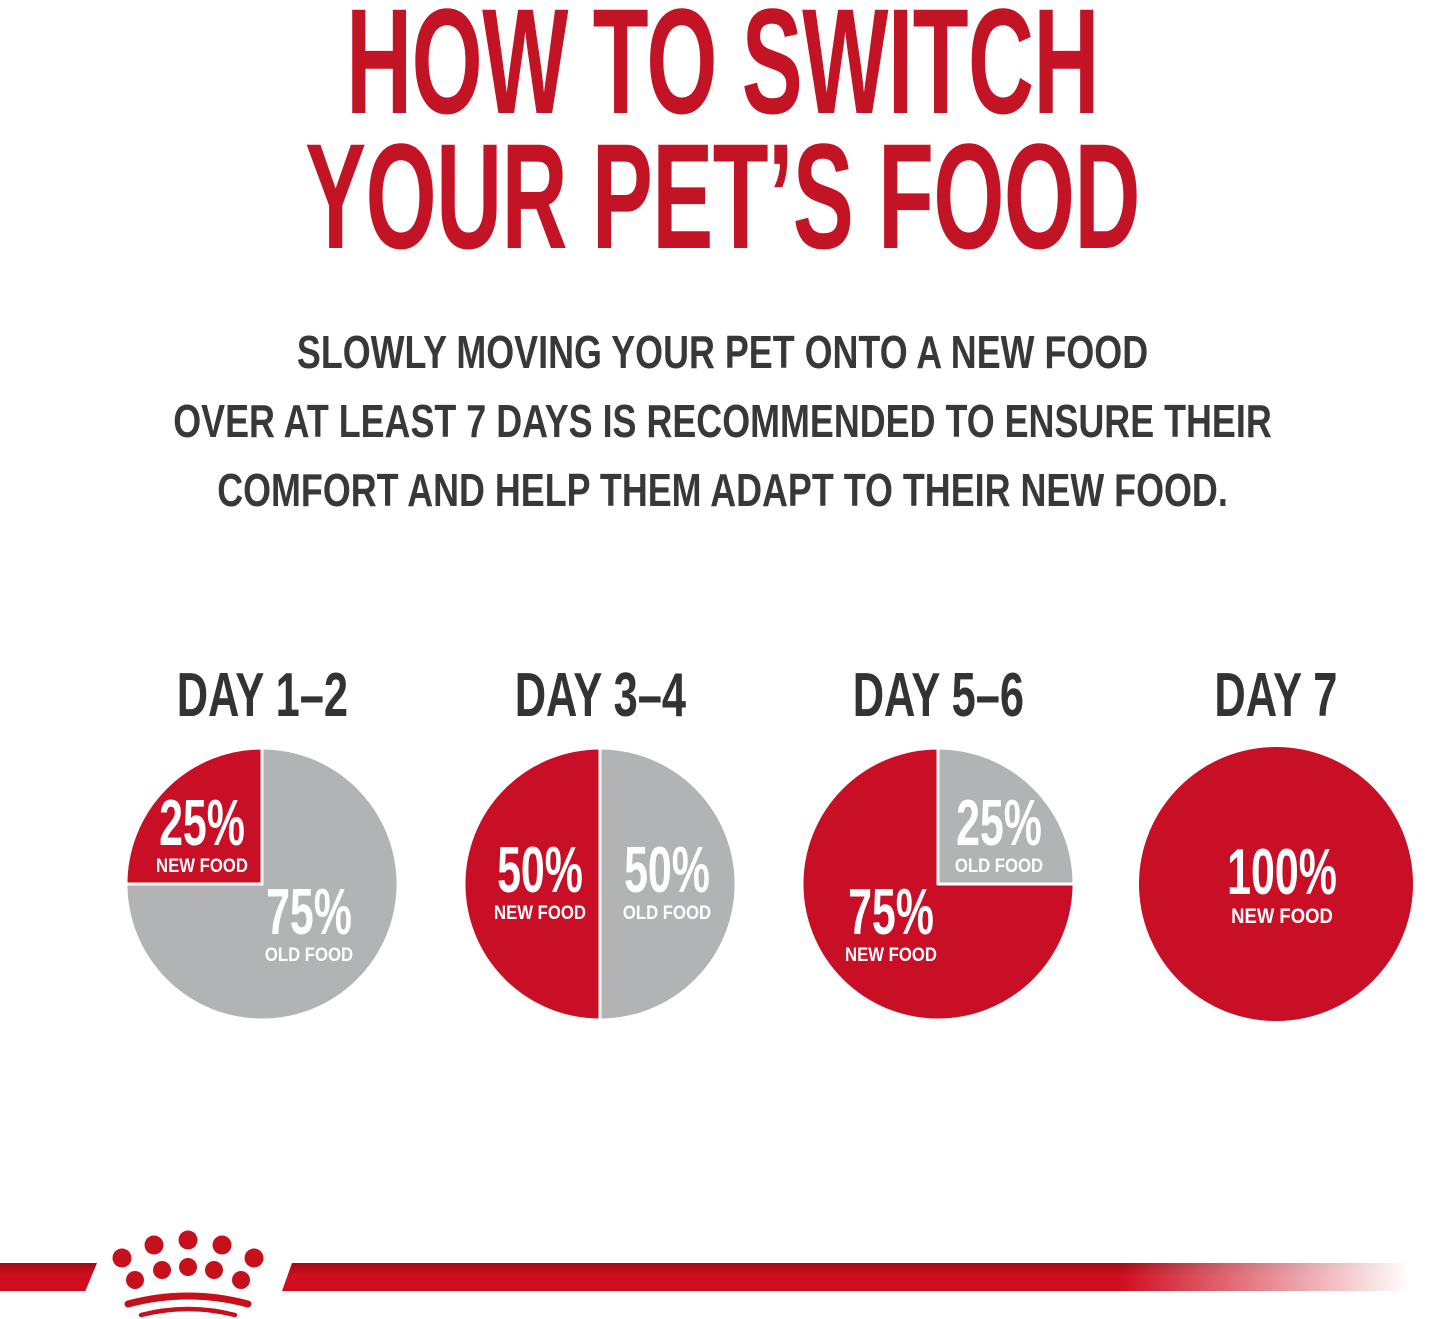  Describe the element at coordinates (202, 831) in the screenshot. I see `pie-label-new-food: 25% NEW FOOD` at that location.